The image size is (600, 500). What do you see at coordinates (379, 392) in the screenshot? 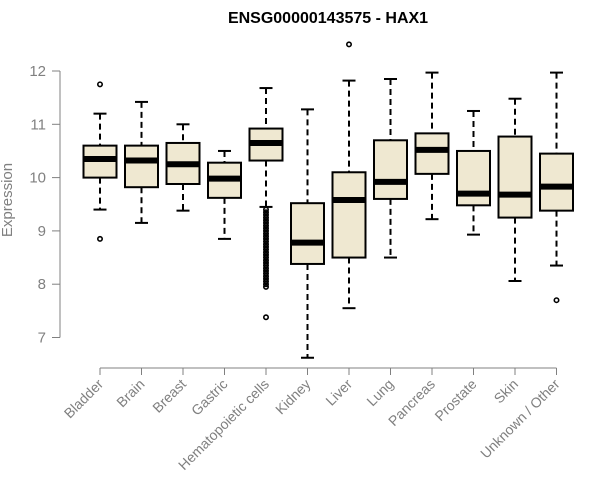
I see `x-tick-label: Lung` at bounding box center [379, 392].